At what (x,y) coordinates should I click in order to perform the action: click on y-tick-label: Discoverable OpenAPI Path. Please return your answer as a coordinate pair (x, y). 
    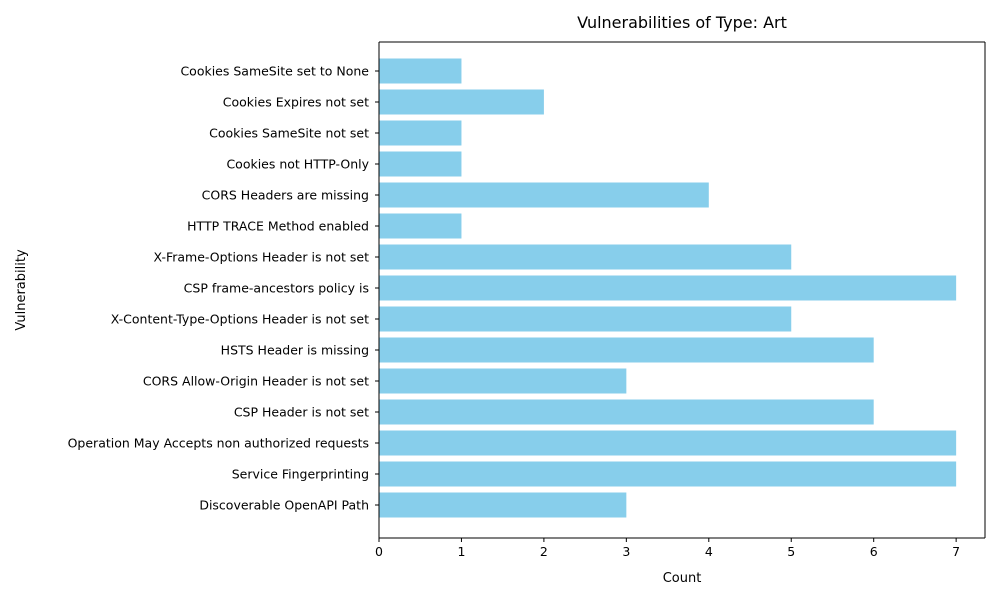
    Looking at the image, I should click on (284, 505).